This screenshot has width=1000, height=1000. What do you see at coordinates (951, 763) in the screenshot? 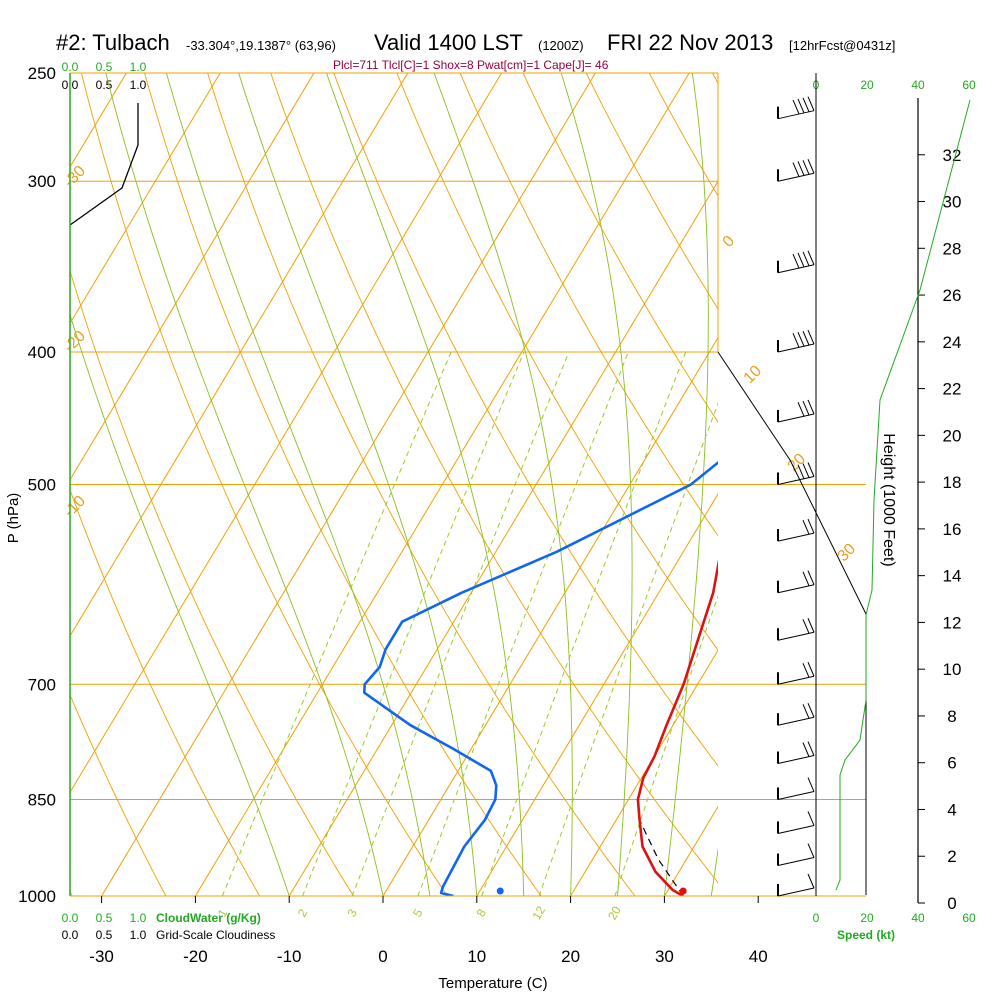
I see `height-label-6: 6` at bounding box center [951, 763].